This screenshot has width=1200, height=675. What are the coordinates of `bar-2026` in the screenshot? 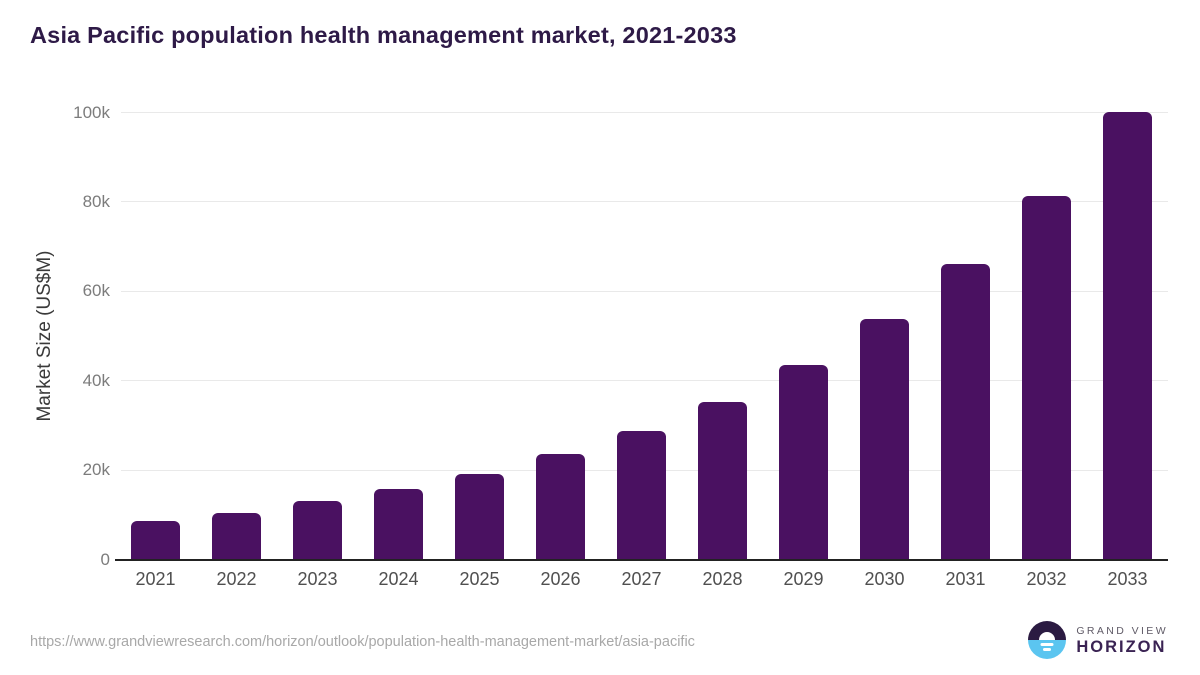 It's located at (560, 506).